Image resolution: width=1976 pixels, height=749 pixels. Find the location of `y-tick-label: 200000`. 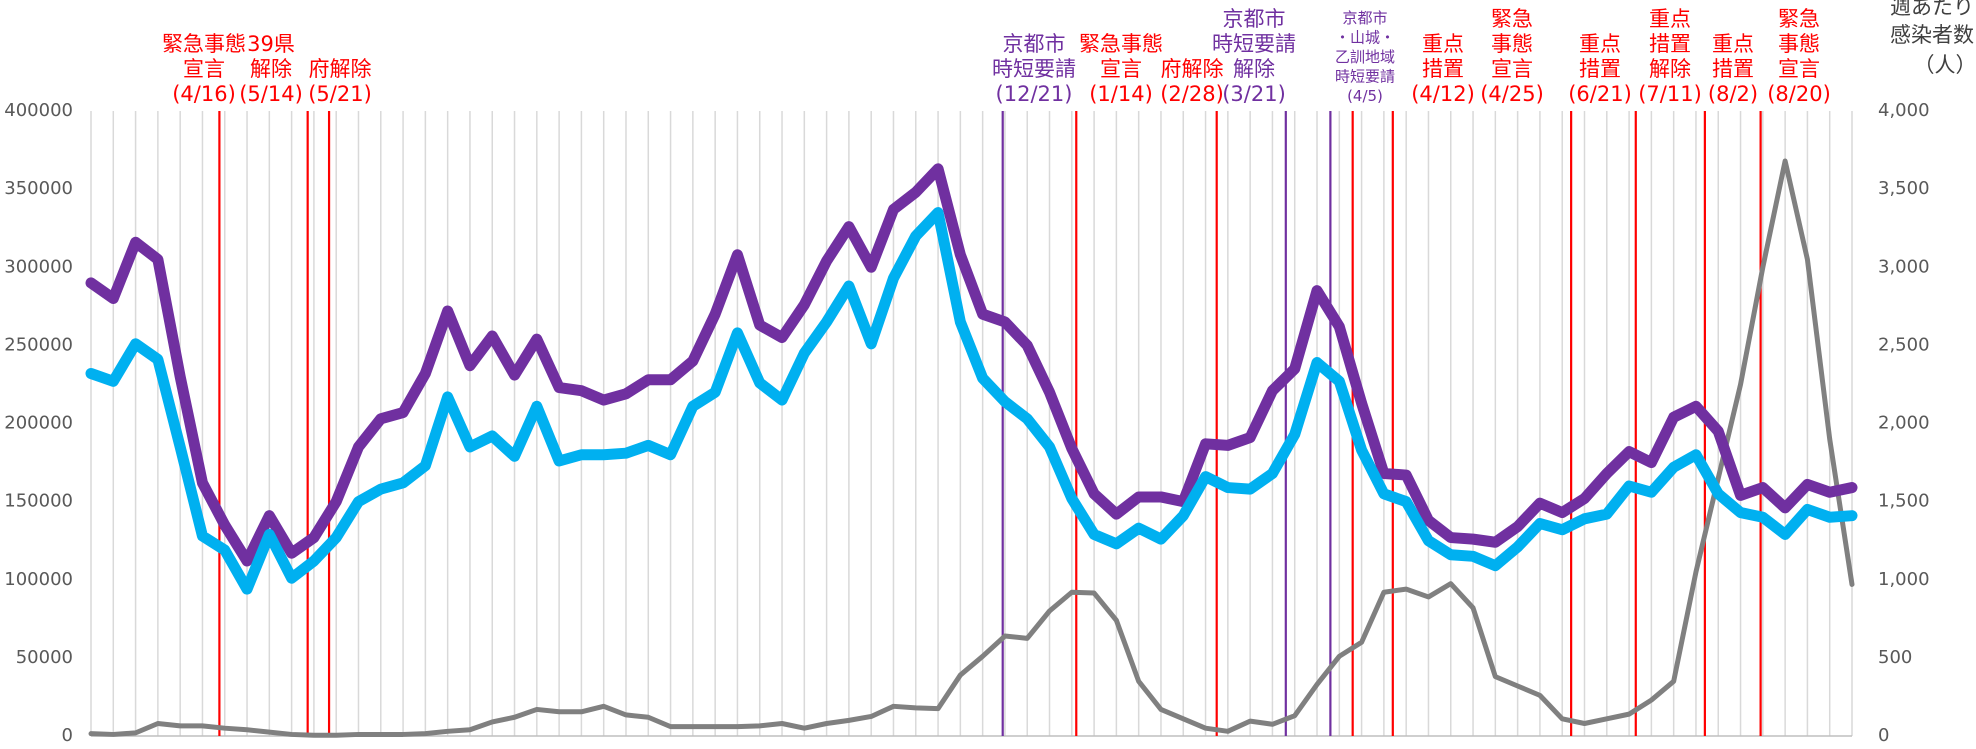

y-tick-label: 200000 is located at coordinates (38, 423).